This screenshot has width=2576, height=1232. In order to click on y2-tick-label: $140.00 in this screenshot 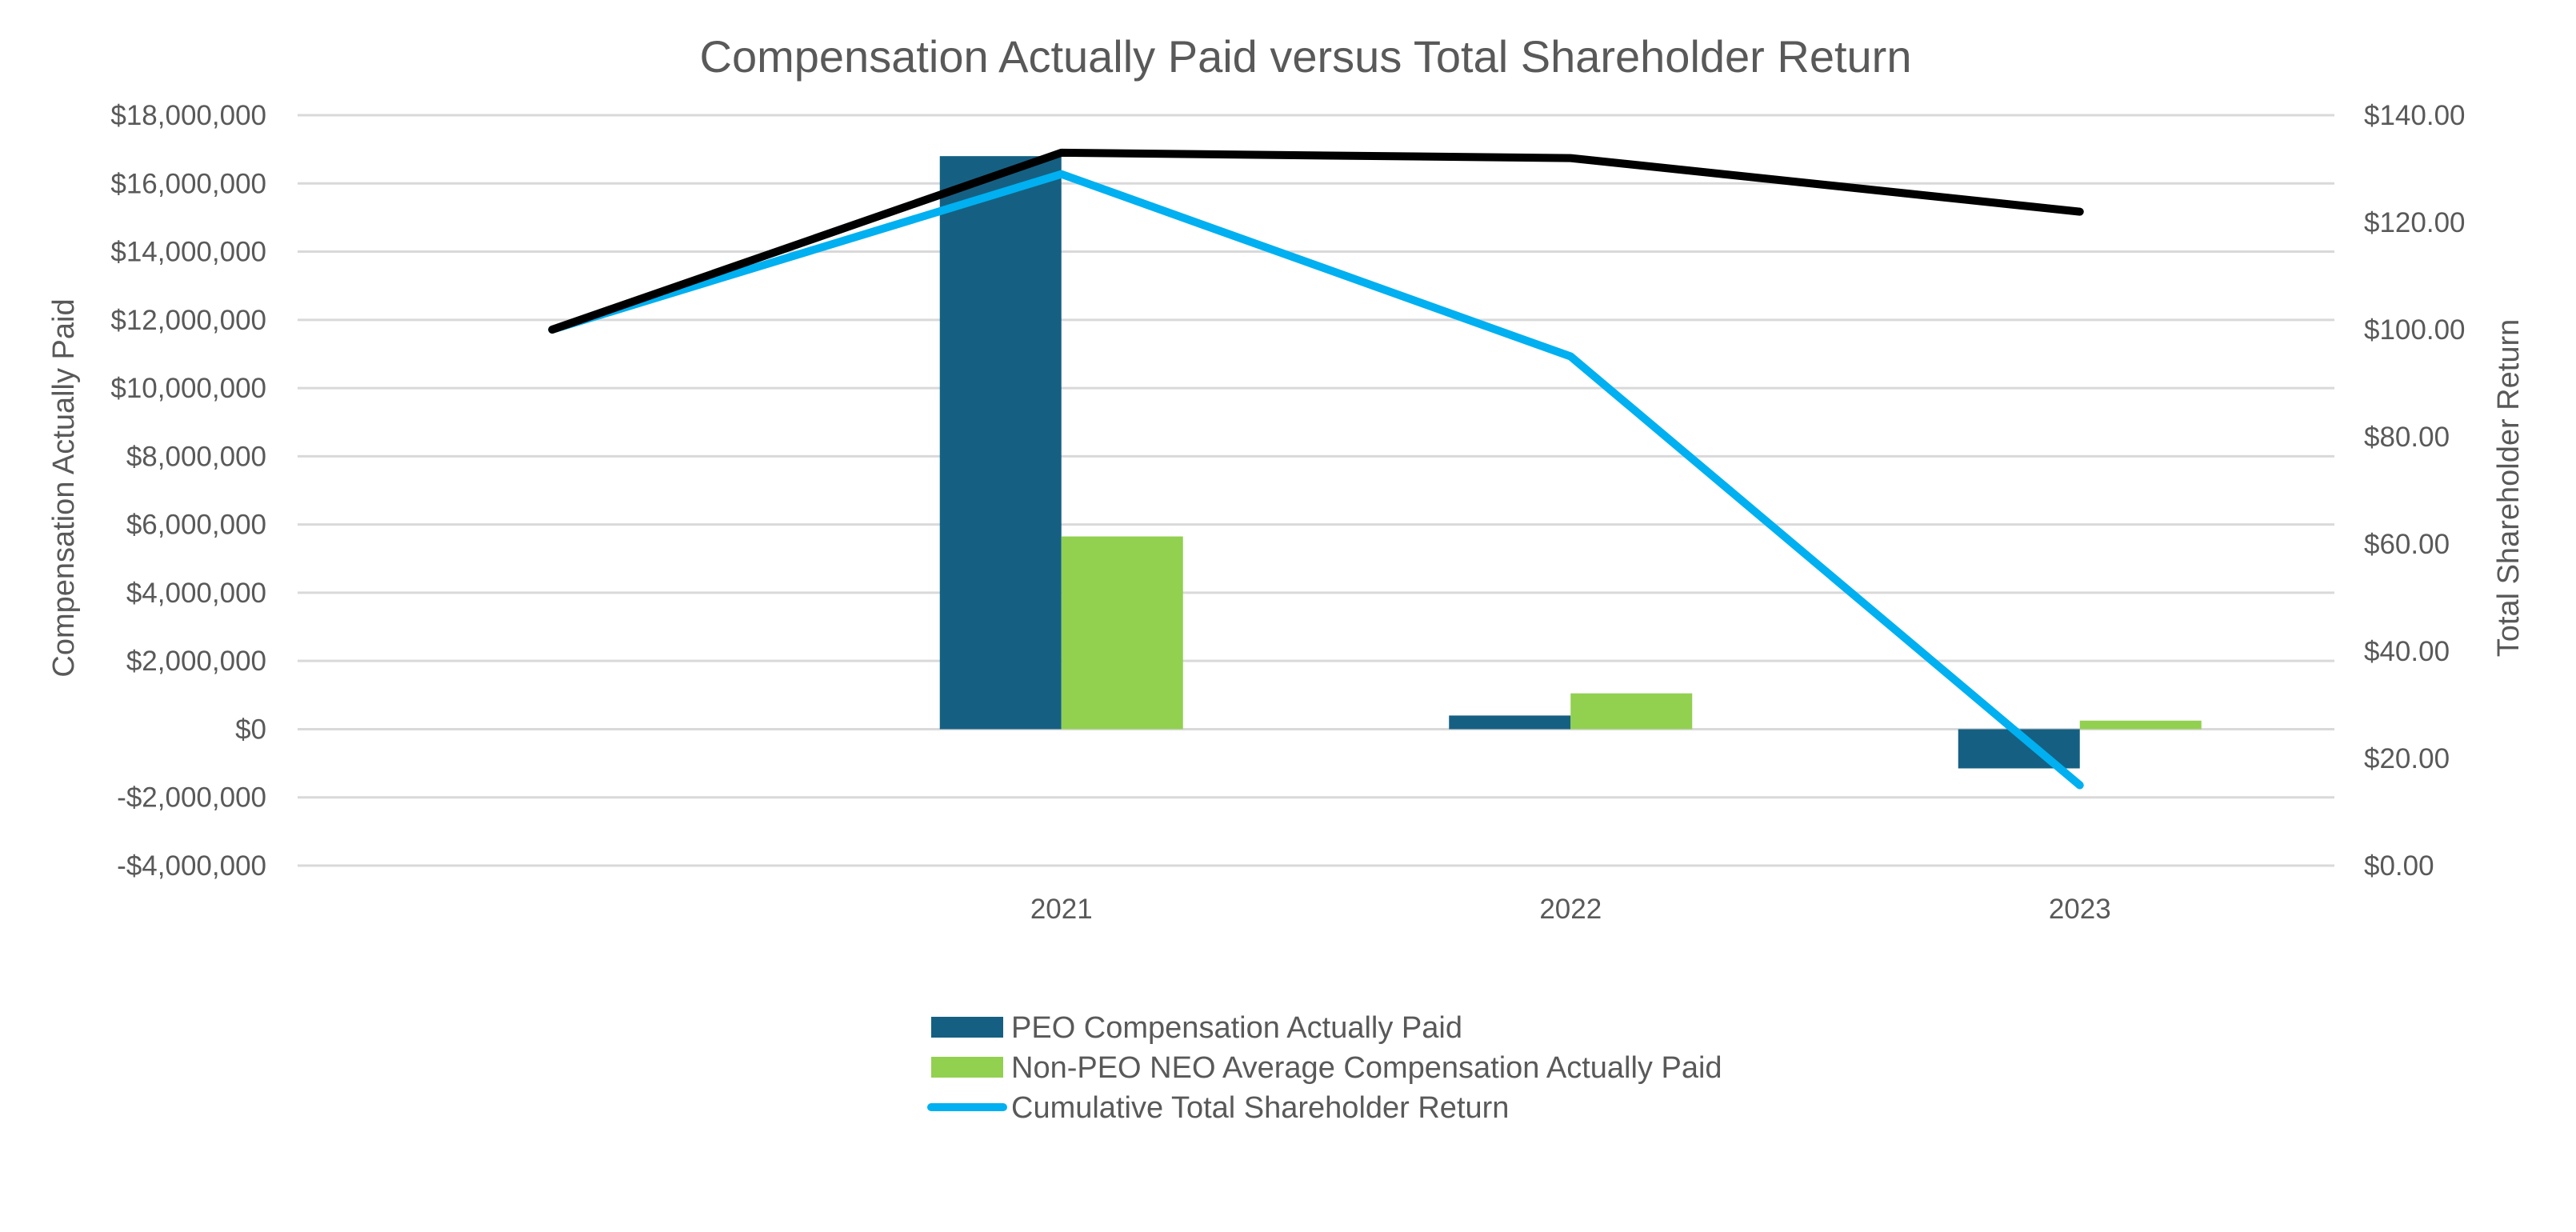, I will do `click(2415, 115)`.